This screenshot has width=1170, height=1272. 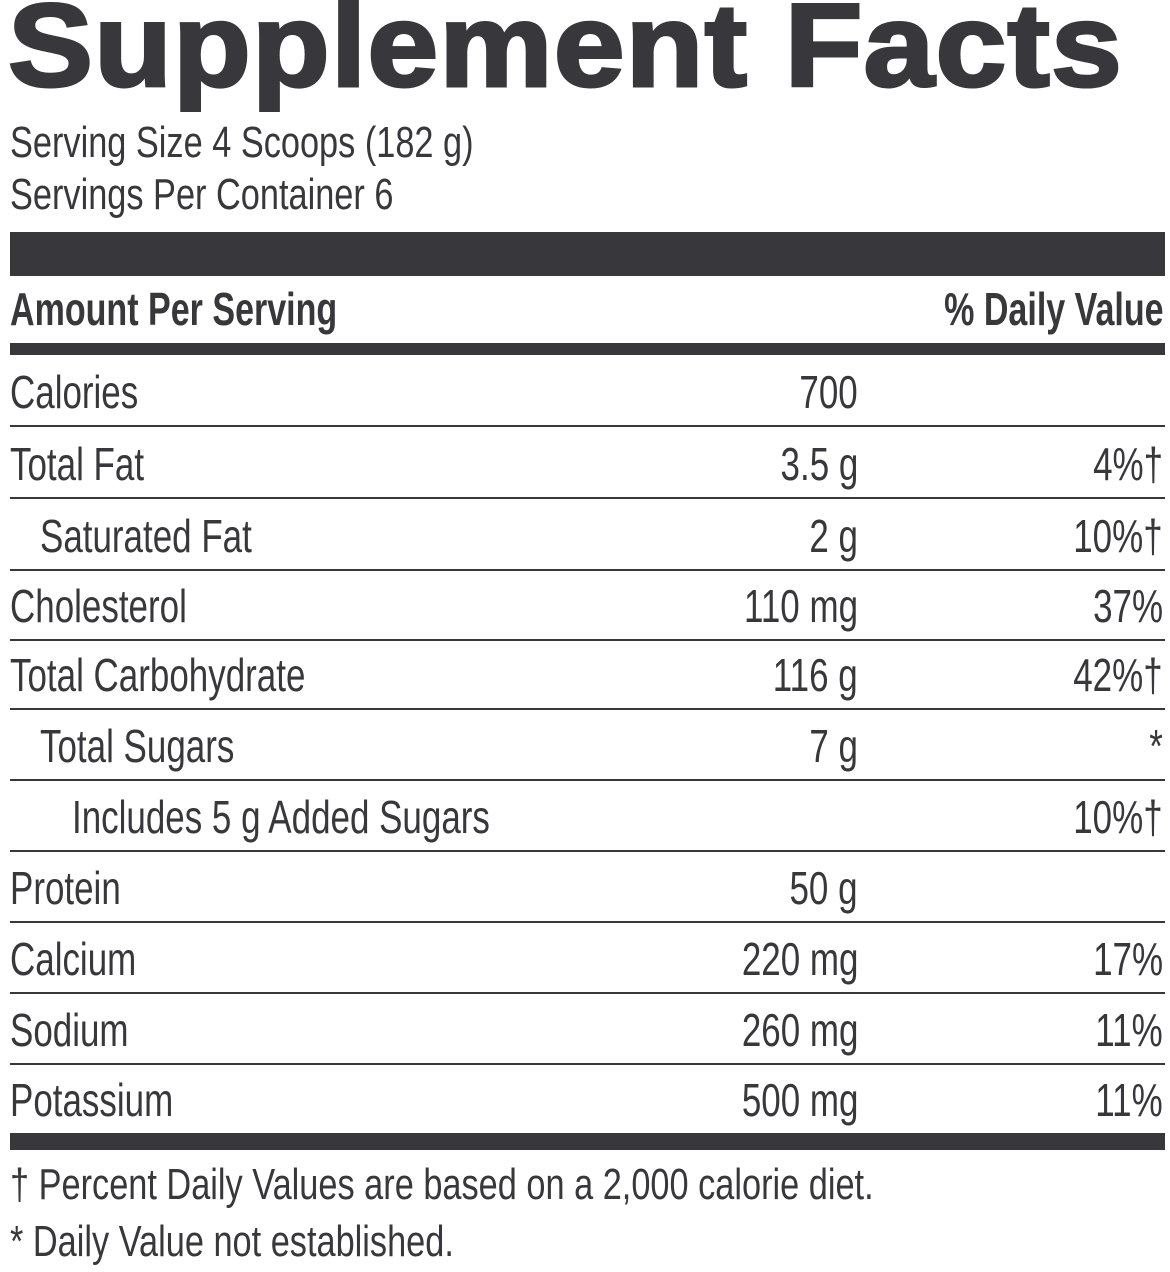 I want to click on table-row: Cholesterol 110 mg 37%, so click(x=587, y=605).